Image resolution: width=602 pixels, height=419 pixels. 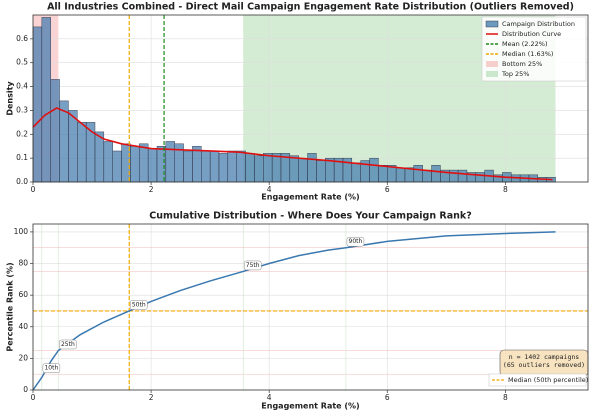 I want to click on annotation-label: 75th, so click(x=253, y=265).